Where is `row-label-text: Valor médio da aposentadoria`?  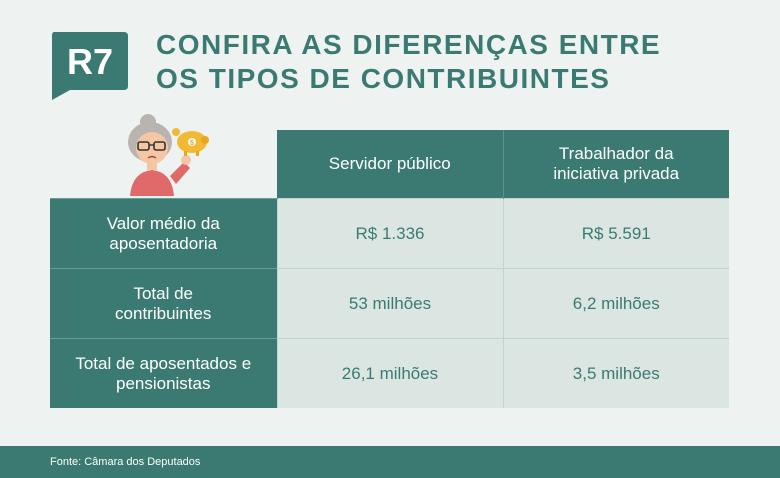 row-label-text: Valor médio da aposentadoria is located at coordinates (163, 233).